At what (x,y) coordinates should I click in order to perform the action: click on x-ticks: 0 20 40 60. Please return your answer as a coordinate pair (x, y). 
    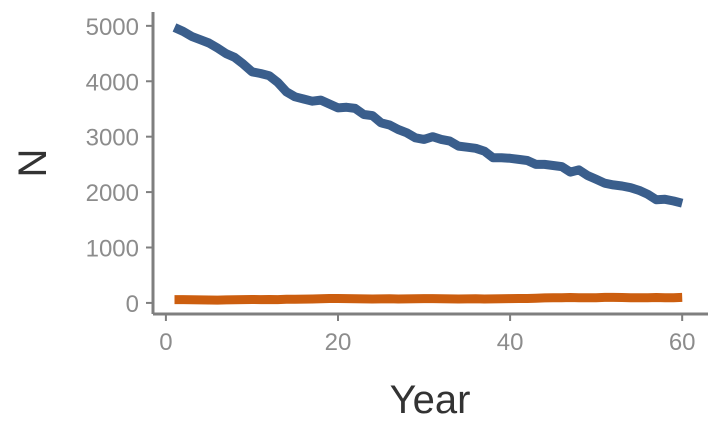
    Looking at the image, I should click on (427, 335).